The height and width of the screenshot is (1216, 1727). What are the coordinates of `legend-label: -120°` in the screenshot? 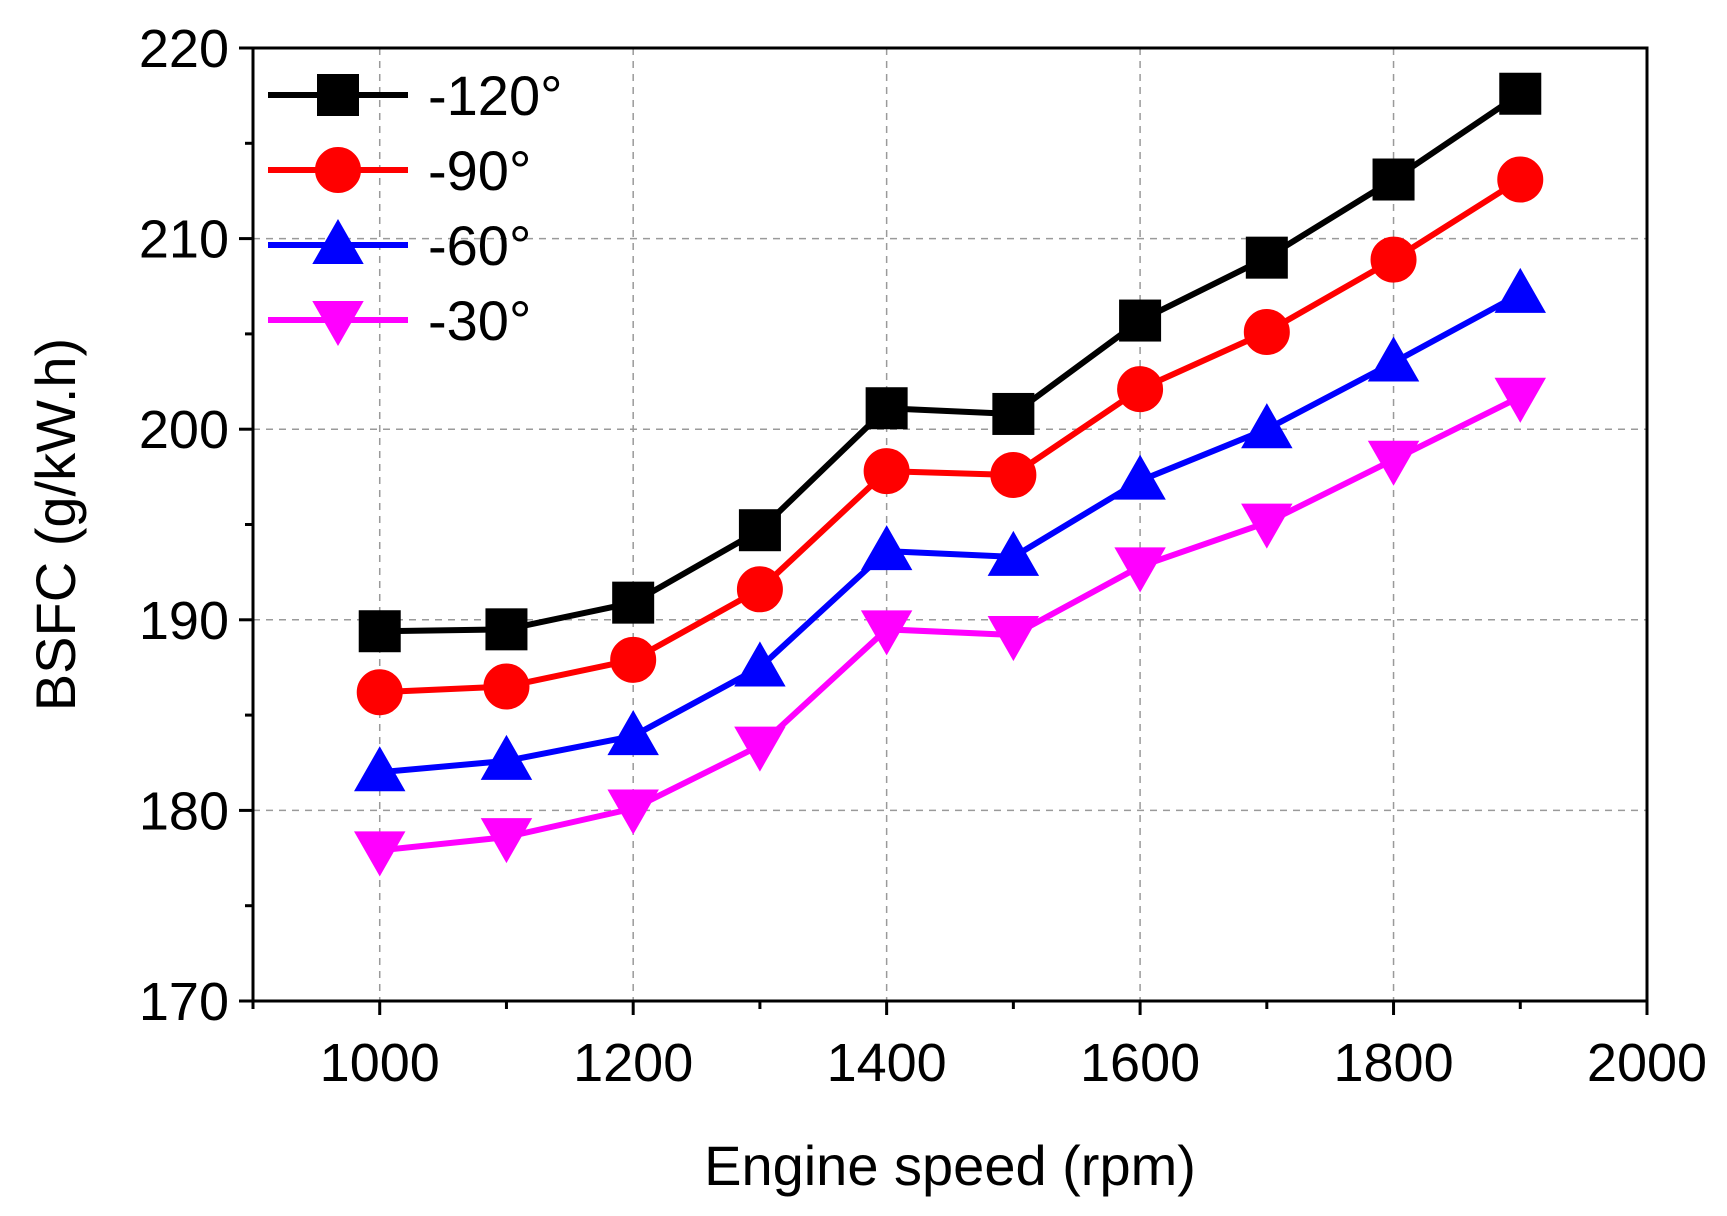 It's located at (495, 95).